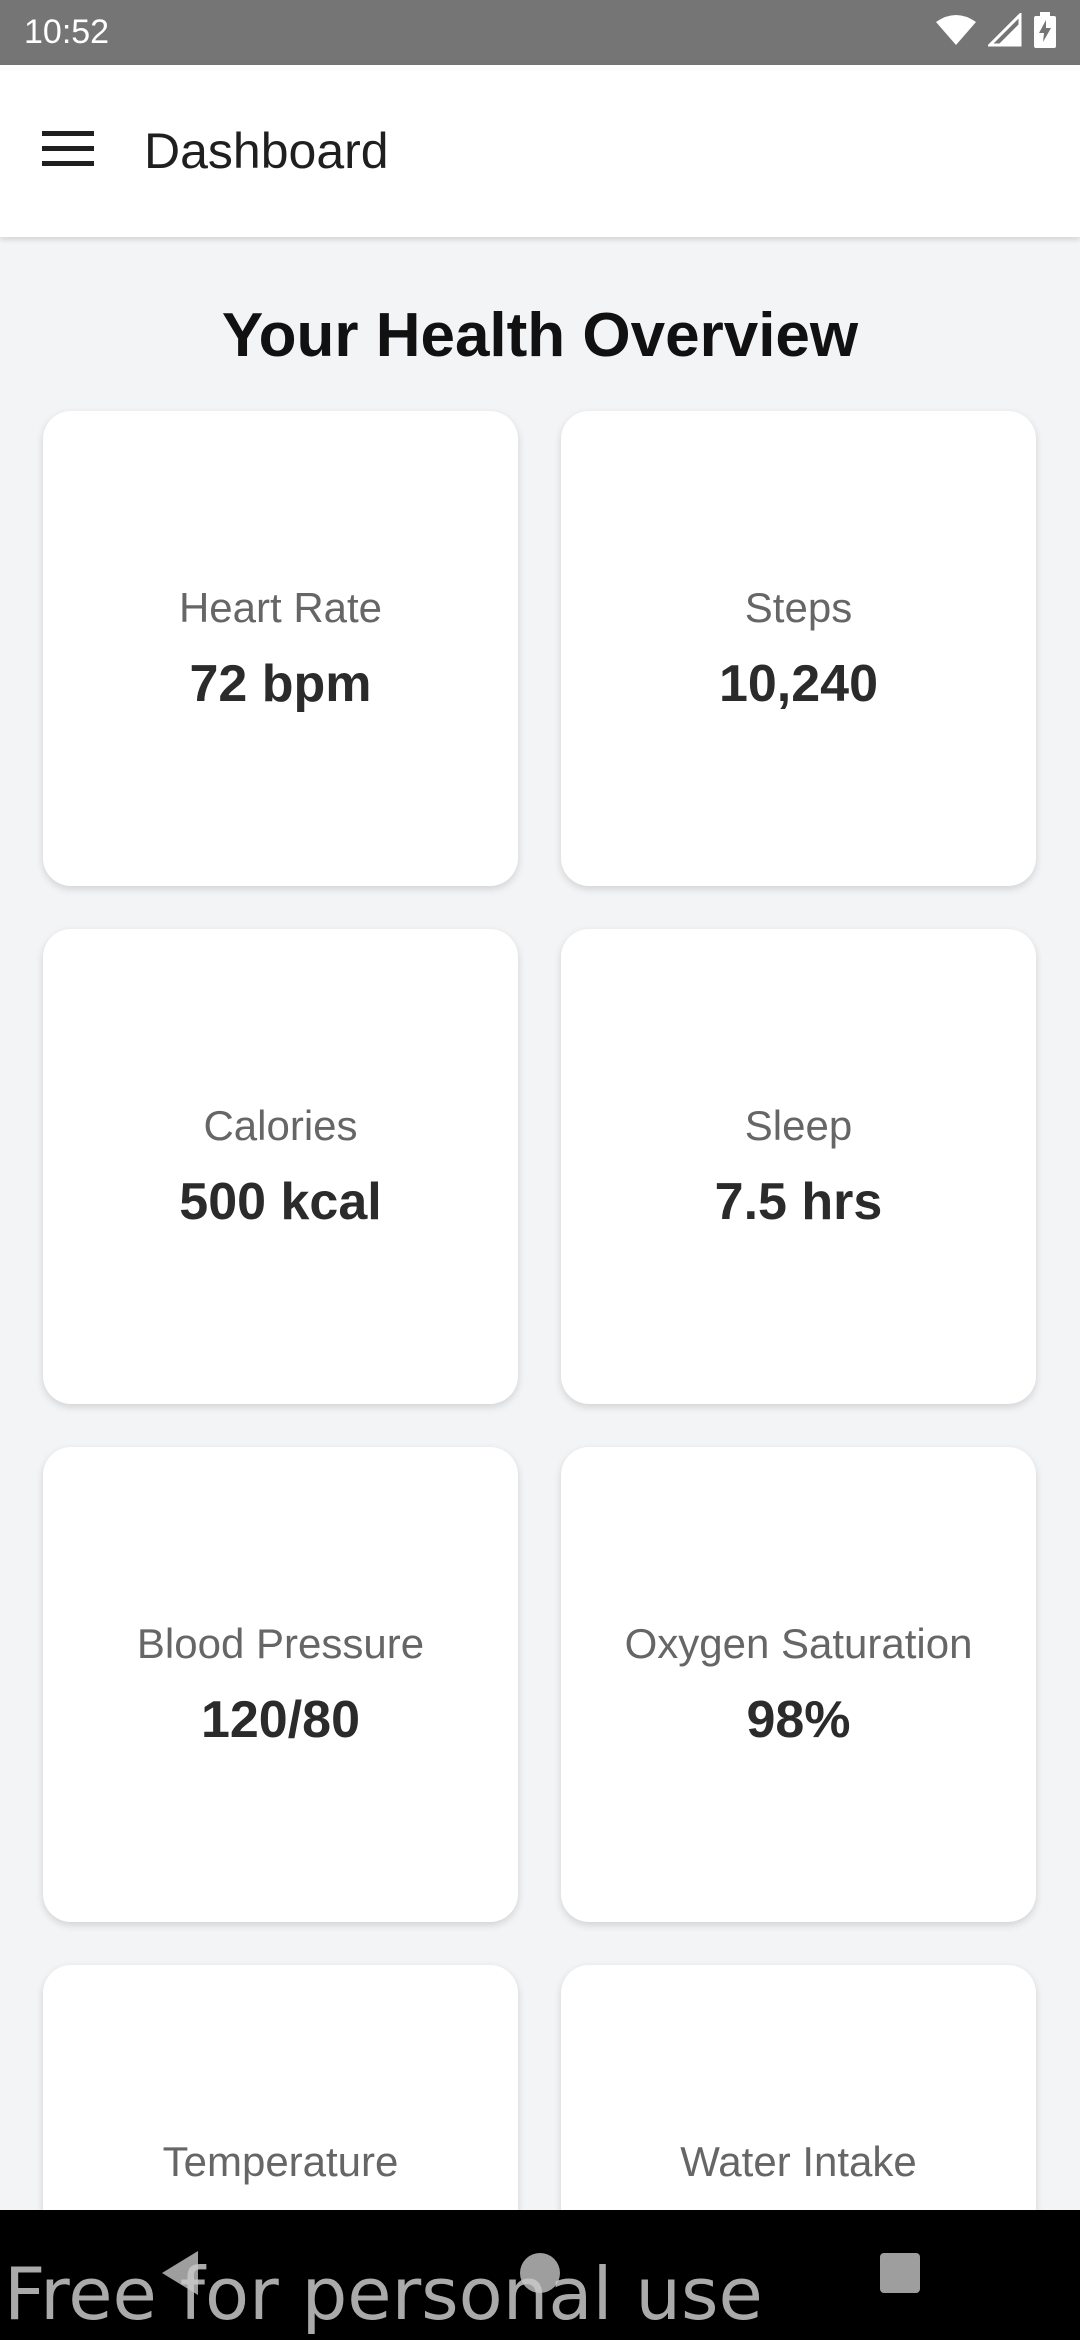 This screenshot has width=1080, height=2340. Describe the element at coordinates (280, 1643) in the screenshot. I see `card-label: Blood Pressure` at that location.